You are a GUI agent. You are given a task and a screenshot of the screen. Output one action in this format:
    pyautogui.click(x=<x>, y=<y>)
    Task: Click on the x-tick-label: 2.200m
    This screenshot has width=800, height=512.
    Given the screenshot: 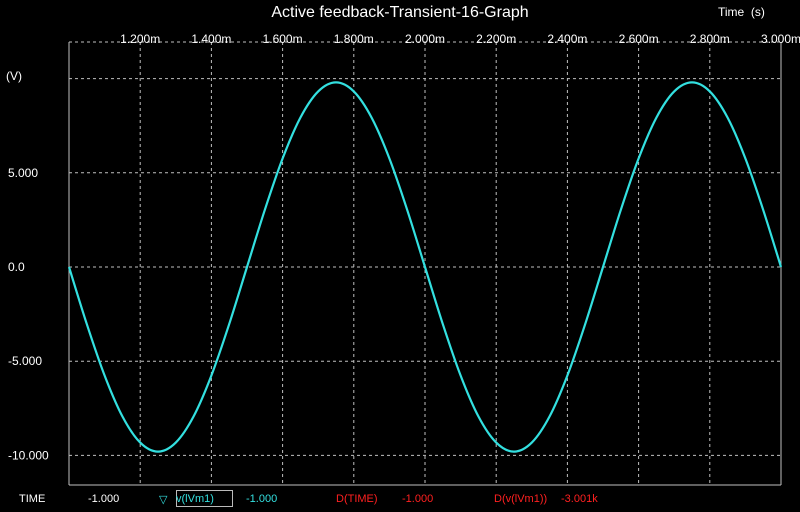 What is the action you would take?
    pyautogui.click(x=496, y=39)
    